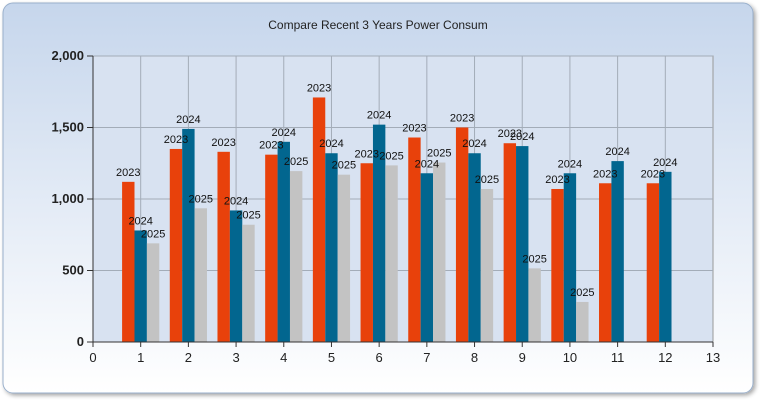  What do you see at coordinates (67, 198) in the screenshot?
I see `y-tick-label: 1,000` at bounding box center [67, 198].